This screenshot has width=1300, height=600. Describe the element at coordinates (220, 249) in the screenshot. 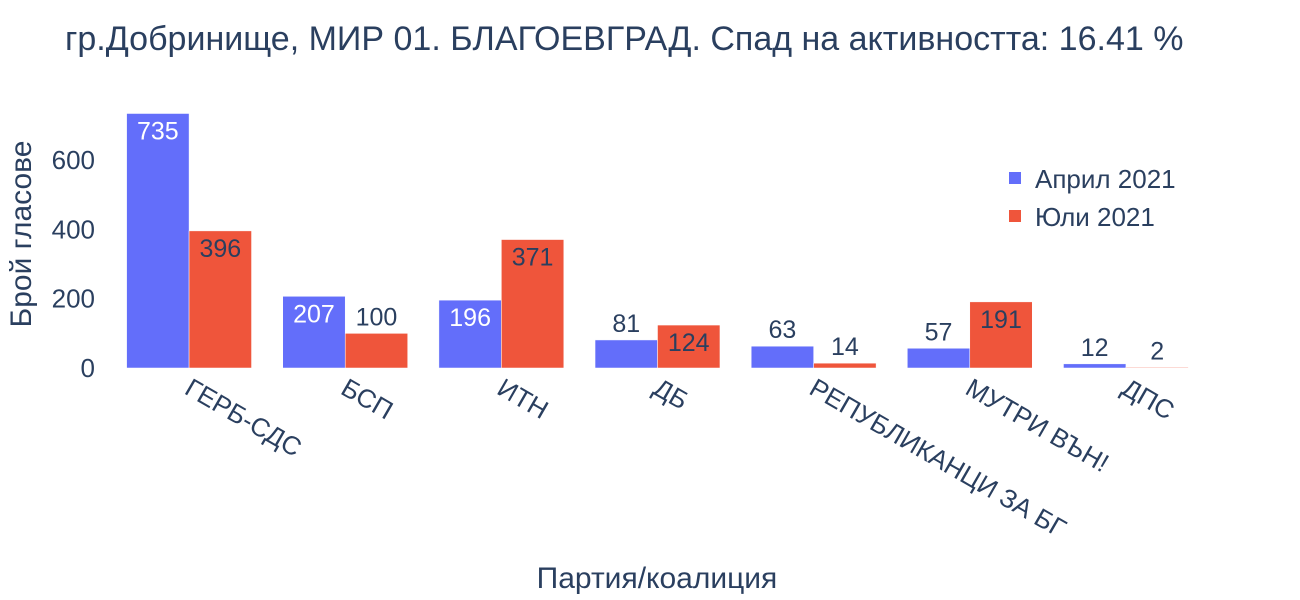

I see `bar-value-label: 396` at that location.